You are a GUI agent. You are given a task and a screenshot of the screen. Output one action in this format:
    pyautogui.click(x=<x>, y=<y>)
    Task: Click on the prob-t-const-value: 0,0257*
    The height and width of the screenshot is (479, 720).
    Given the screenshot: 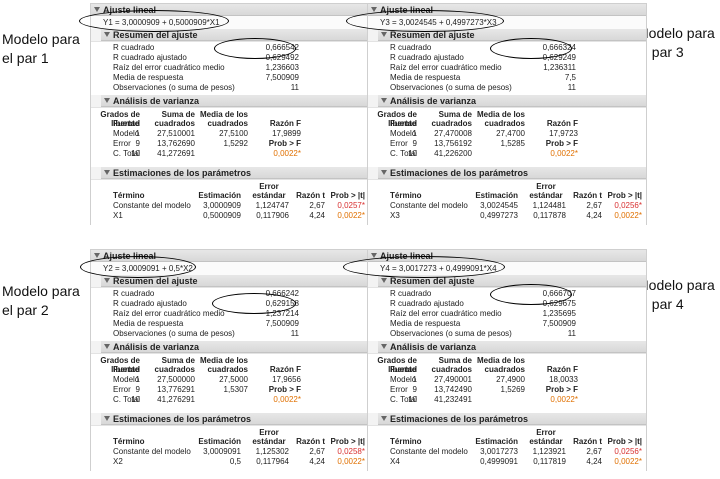 What is the action you would take?
    pyautogui.click(x=351, y=205)
    